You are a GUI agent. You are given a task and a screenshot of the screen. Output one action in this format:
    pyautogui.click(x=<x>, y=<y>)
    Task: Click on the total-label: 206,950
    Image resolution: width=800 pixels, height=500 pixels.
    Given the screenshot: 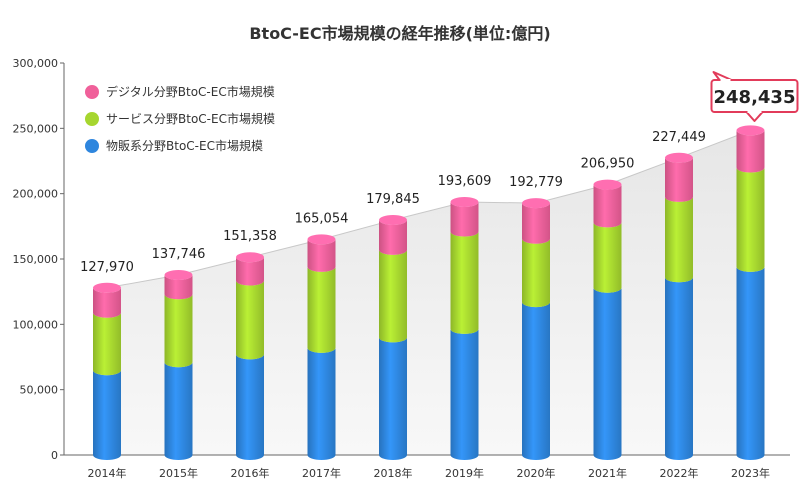 What is the action you would take?
    pyautogui.click(x=608, y=164)
    